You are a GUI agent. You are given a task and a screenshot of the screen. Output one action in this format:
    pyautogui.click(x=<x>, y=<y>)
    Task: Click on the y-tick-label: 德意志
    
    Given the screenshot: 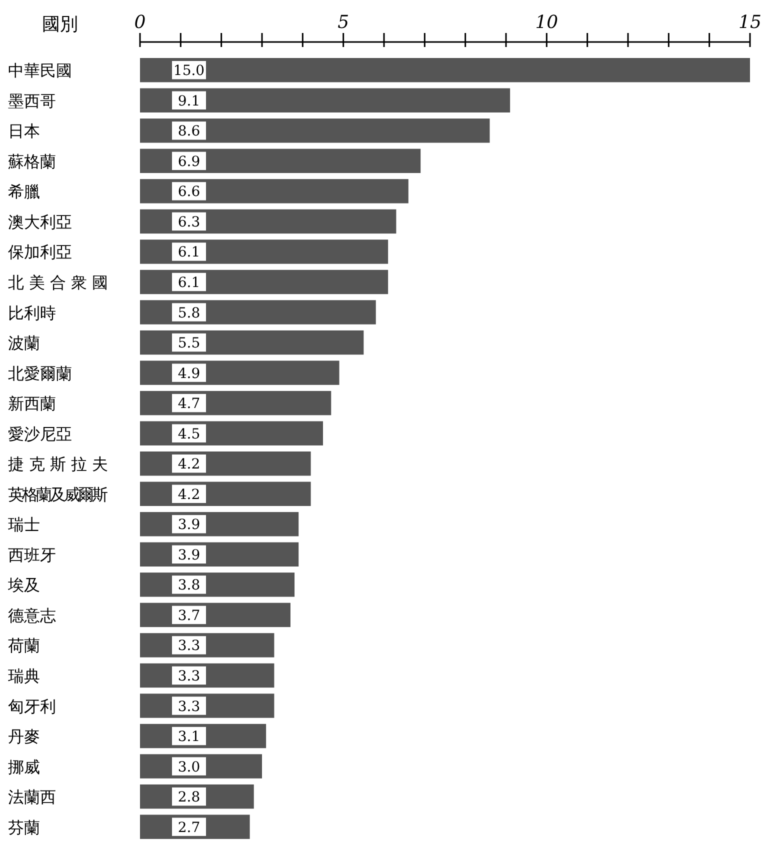 What is the action you would take?
    pyautogui.click(x=32, y=615)
    